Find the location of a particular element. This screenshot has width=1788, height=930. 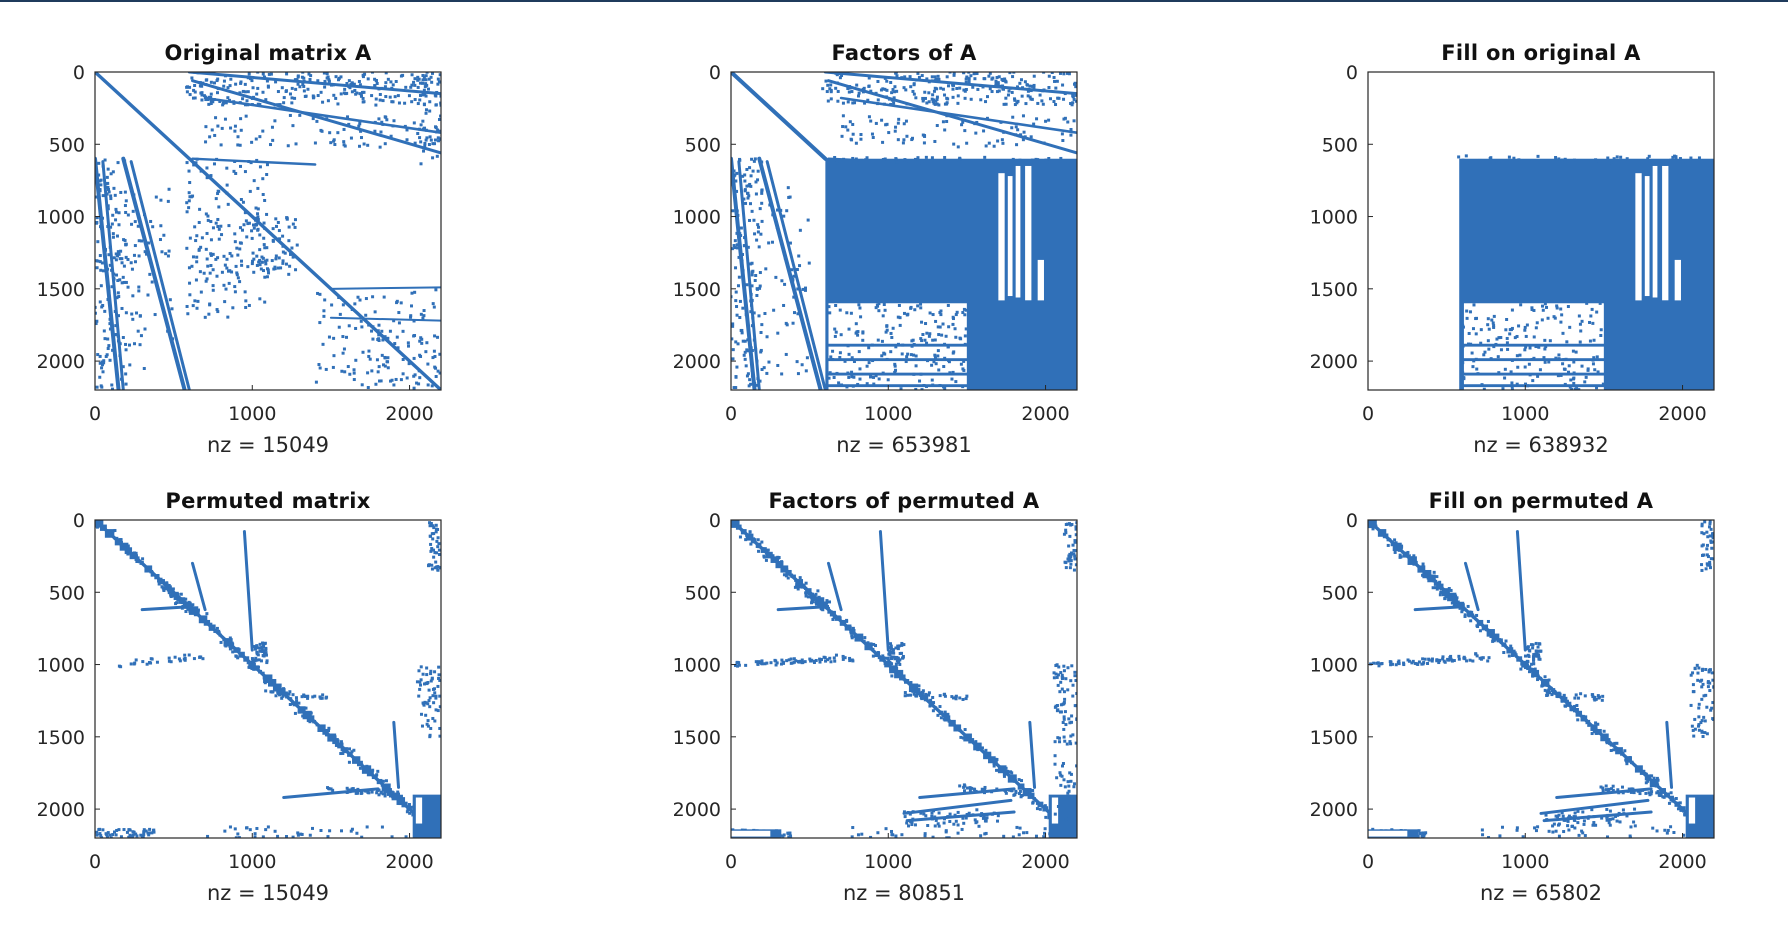

subplot-title: Fill on permuted A is located at coordinates (1541, 501).